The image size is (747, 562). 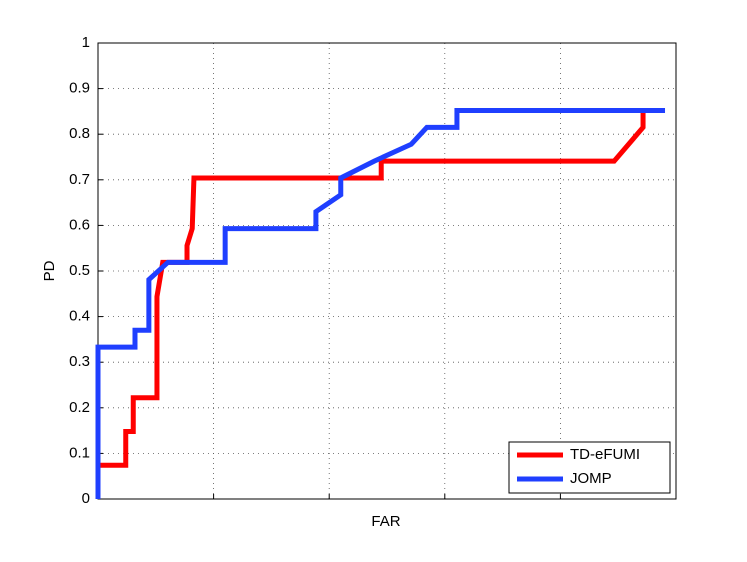 What do you see at coordinates (605, 454) in the screenshot?
I see `legend-label: TD-eFUMI` at bounding box center [605, 454].